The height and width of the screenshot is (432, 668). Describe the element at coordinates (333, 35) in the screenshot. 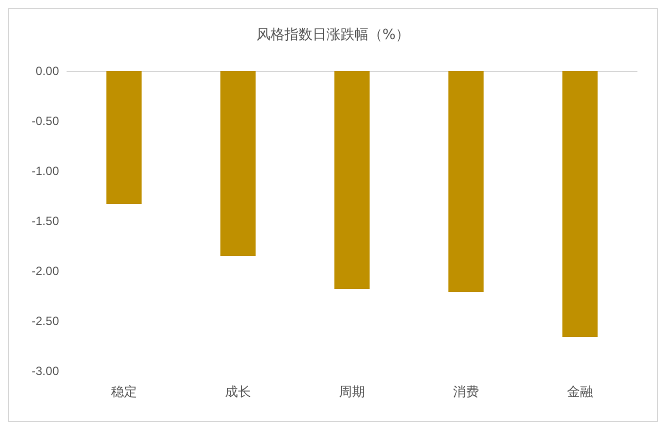

I see `chart-title: 风格指数日涨跌幅（%）` at that location.